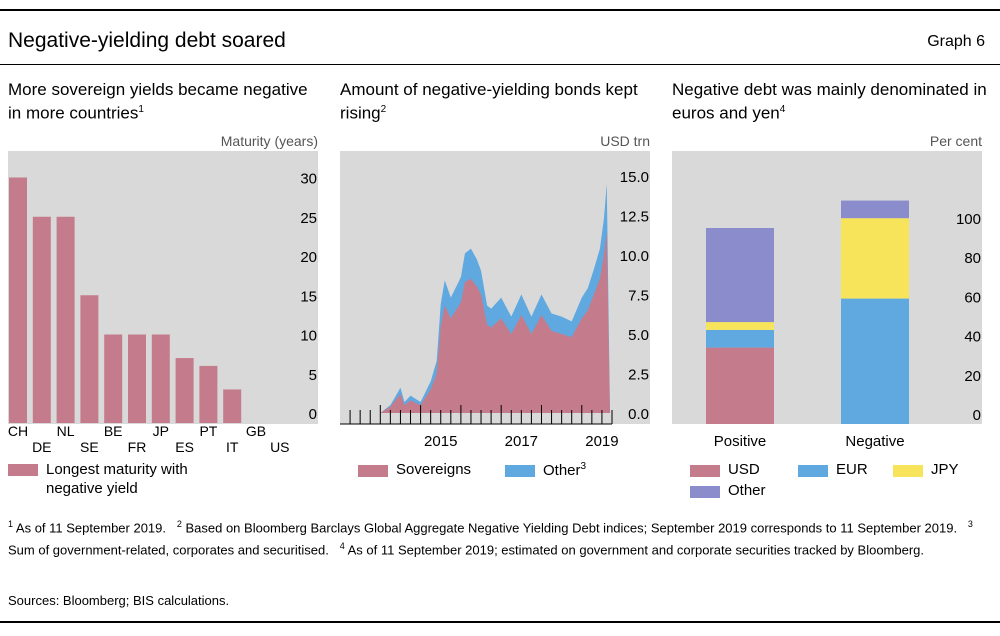 The height and width of the screenshot is (636, 1000). I want to click on sources: Sources: Bloomberg; BIS calculations., so click(119, 600).